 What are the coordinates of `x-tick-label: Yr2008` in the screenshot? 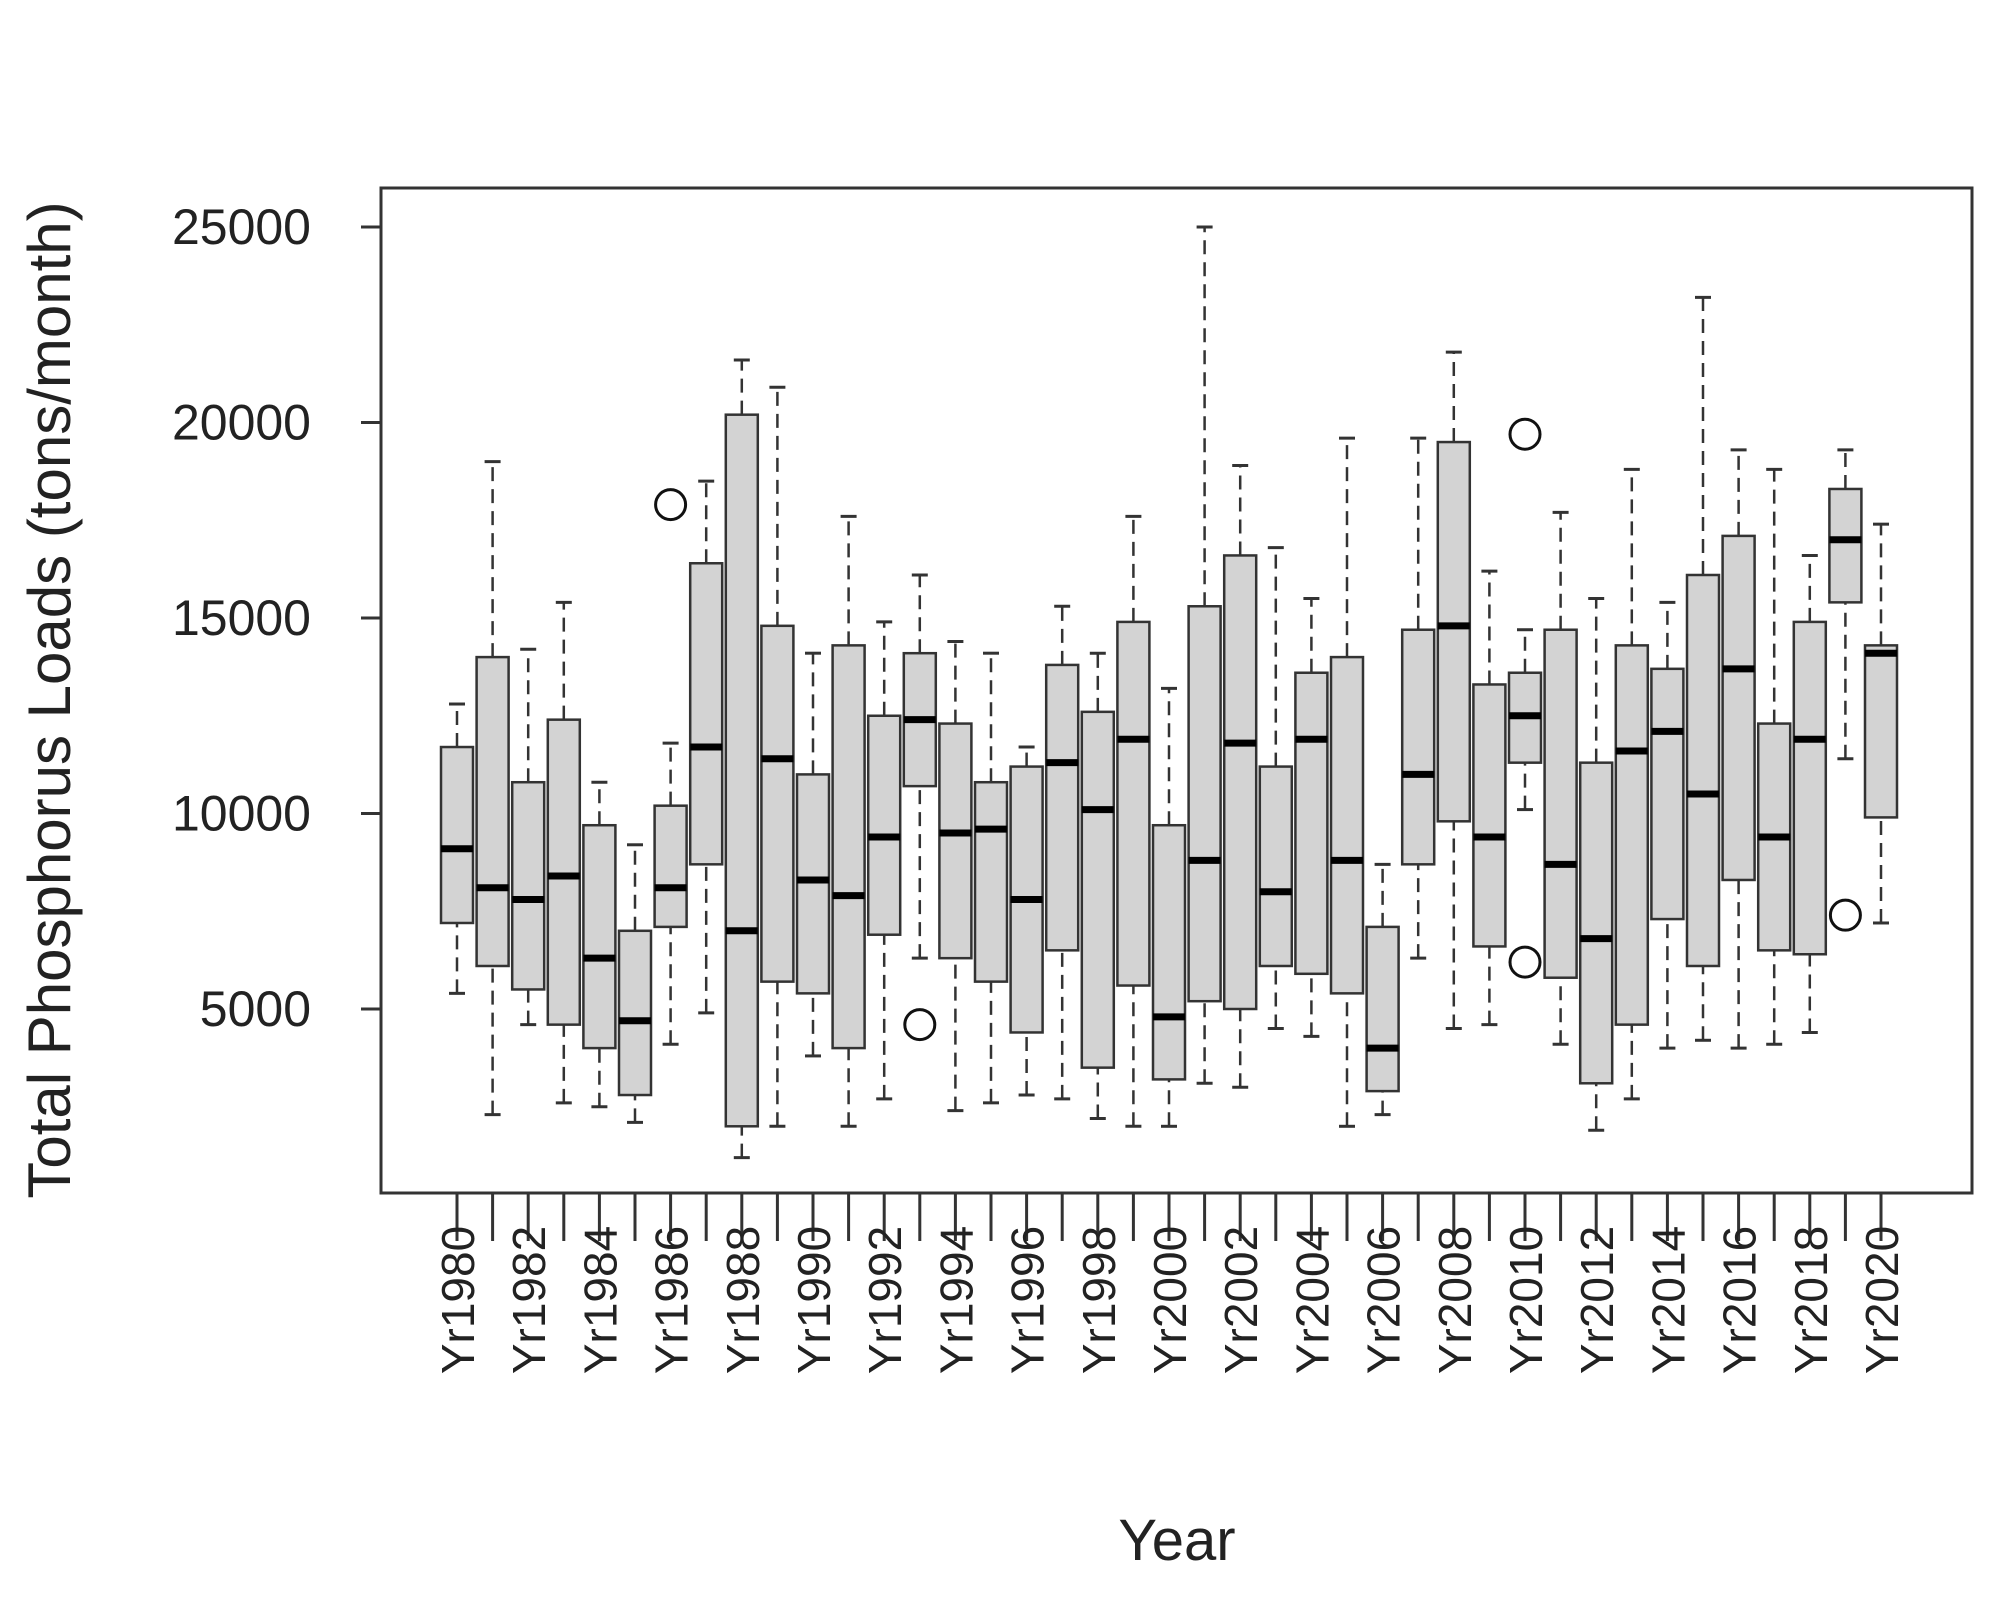 It's located at (1455, 1300).